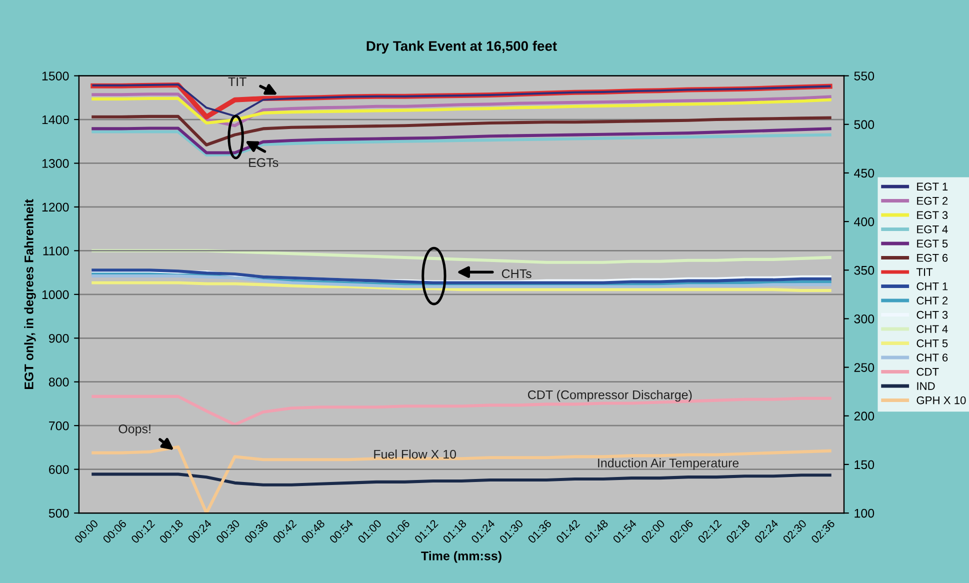 This screenshot has width=969, height=583. I want to click on legend-label: TIT, so click(924, 272).